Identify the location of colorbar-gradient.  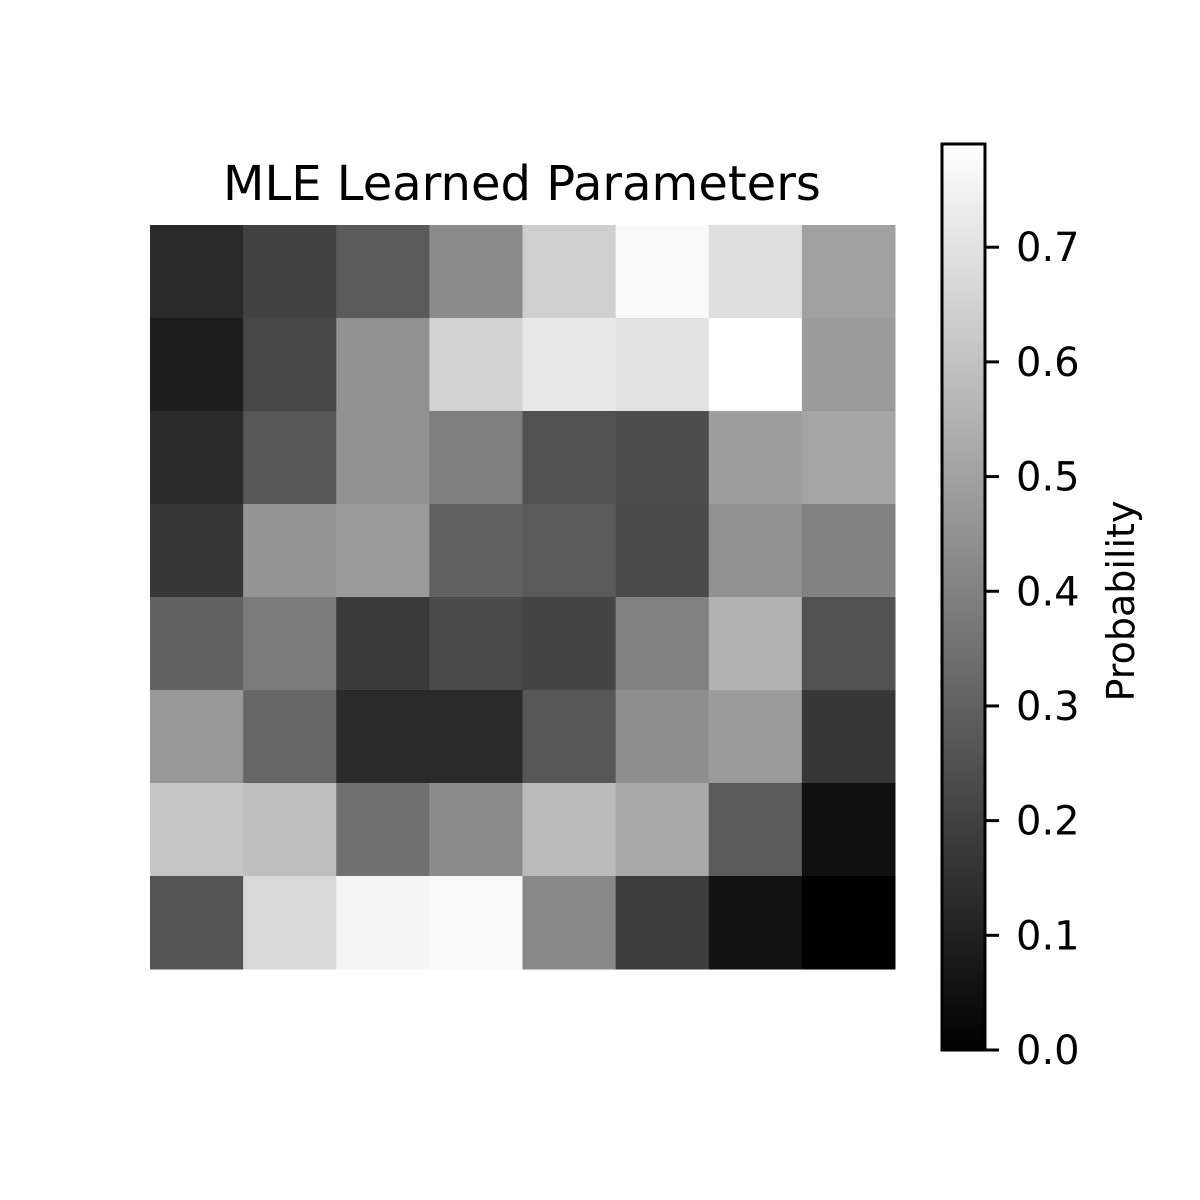
(963, 597).